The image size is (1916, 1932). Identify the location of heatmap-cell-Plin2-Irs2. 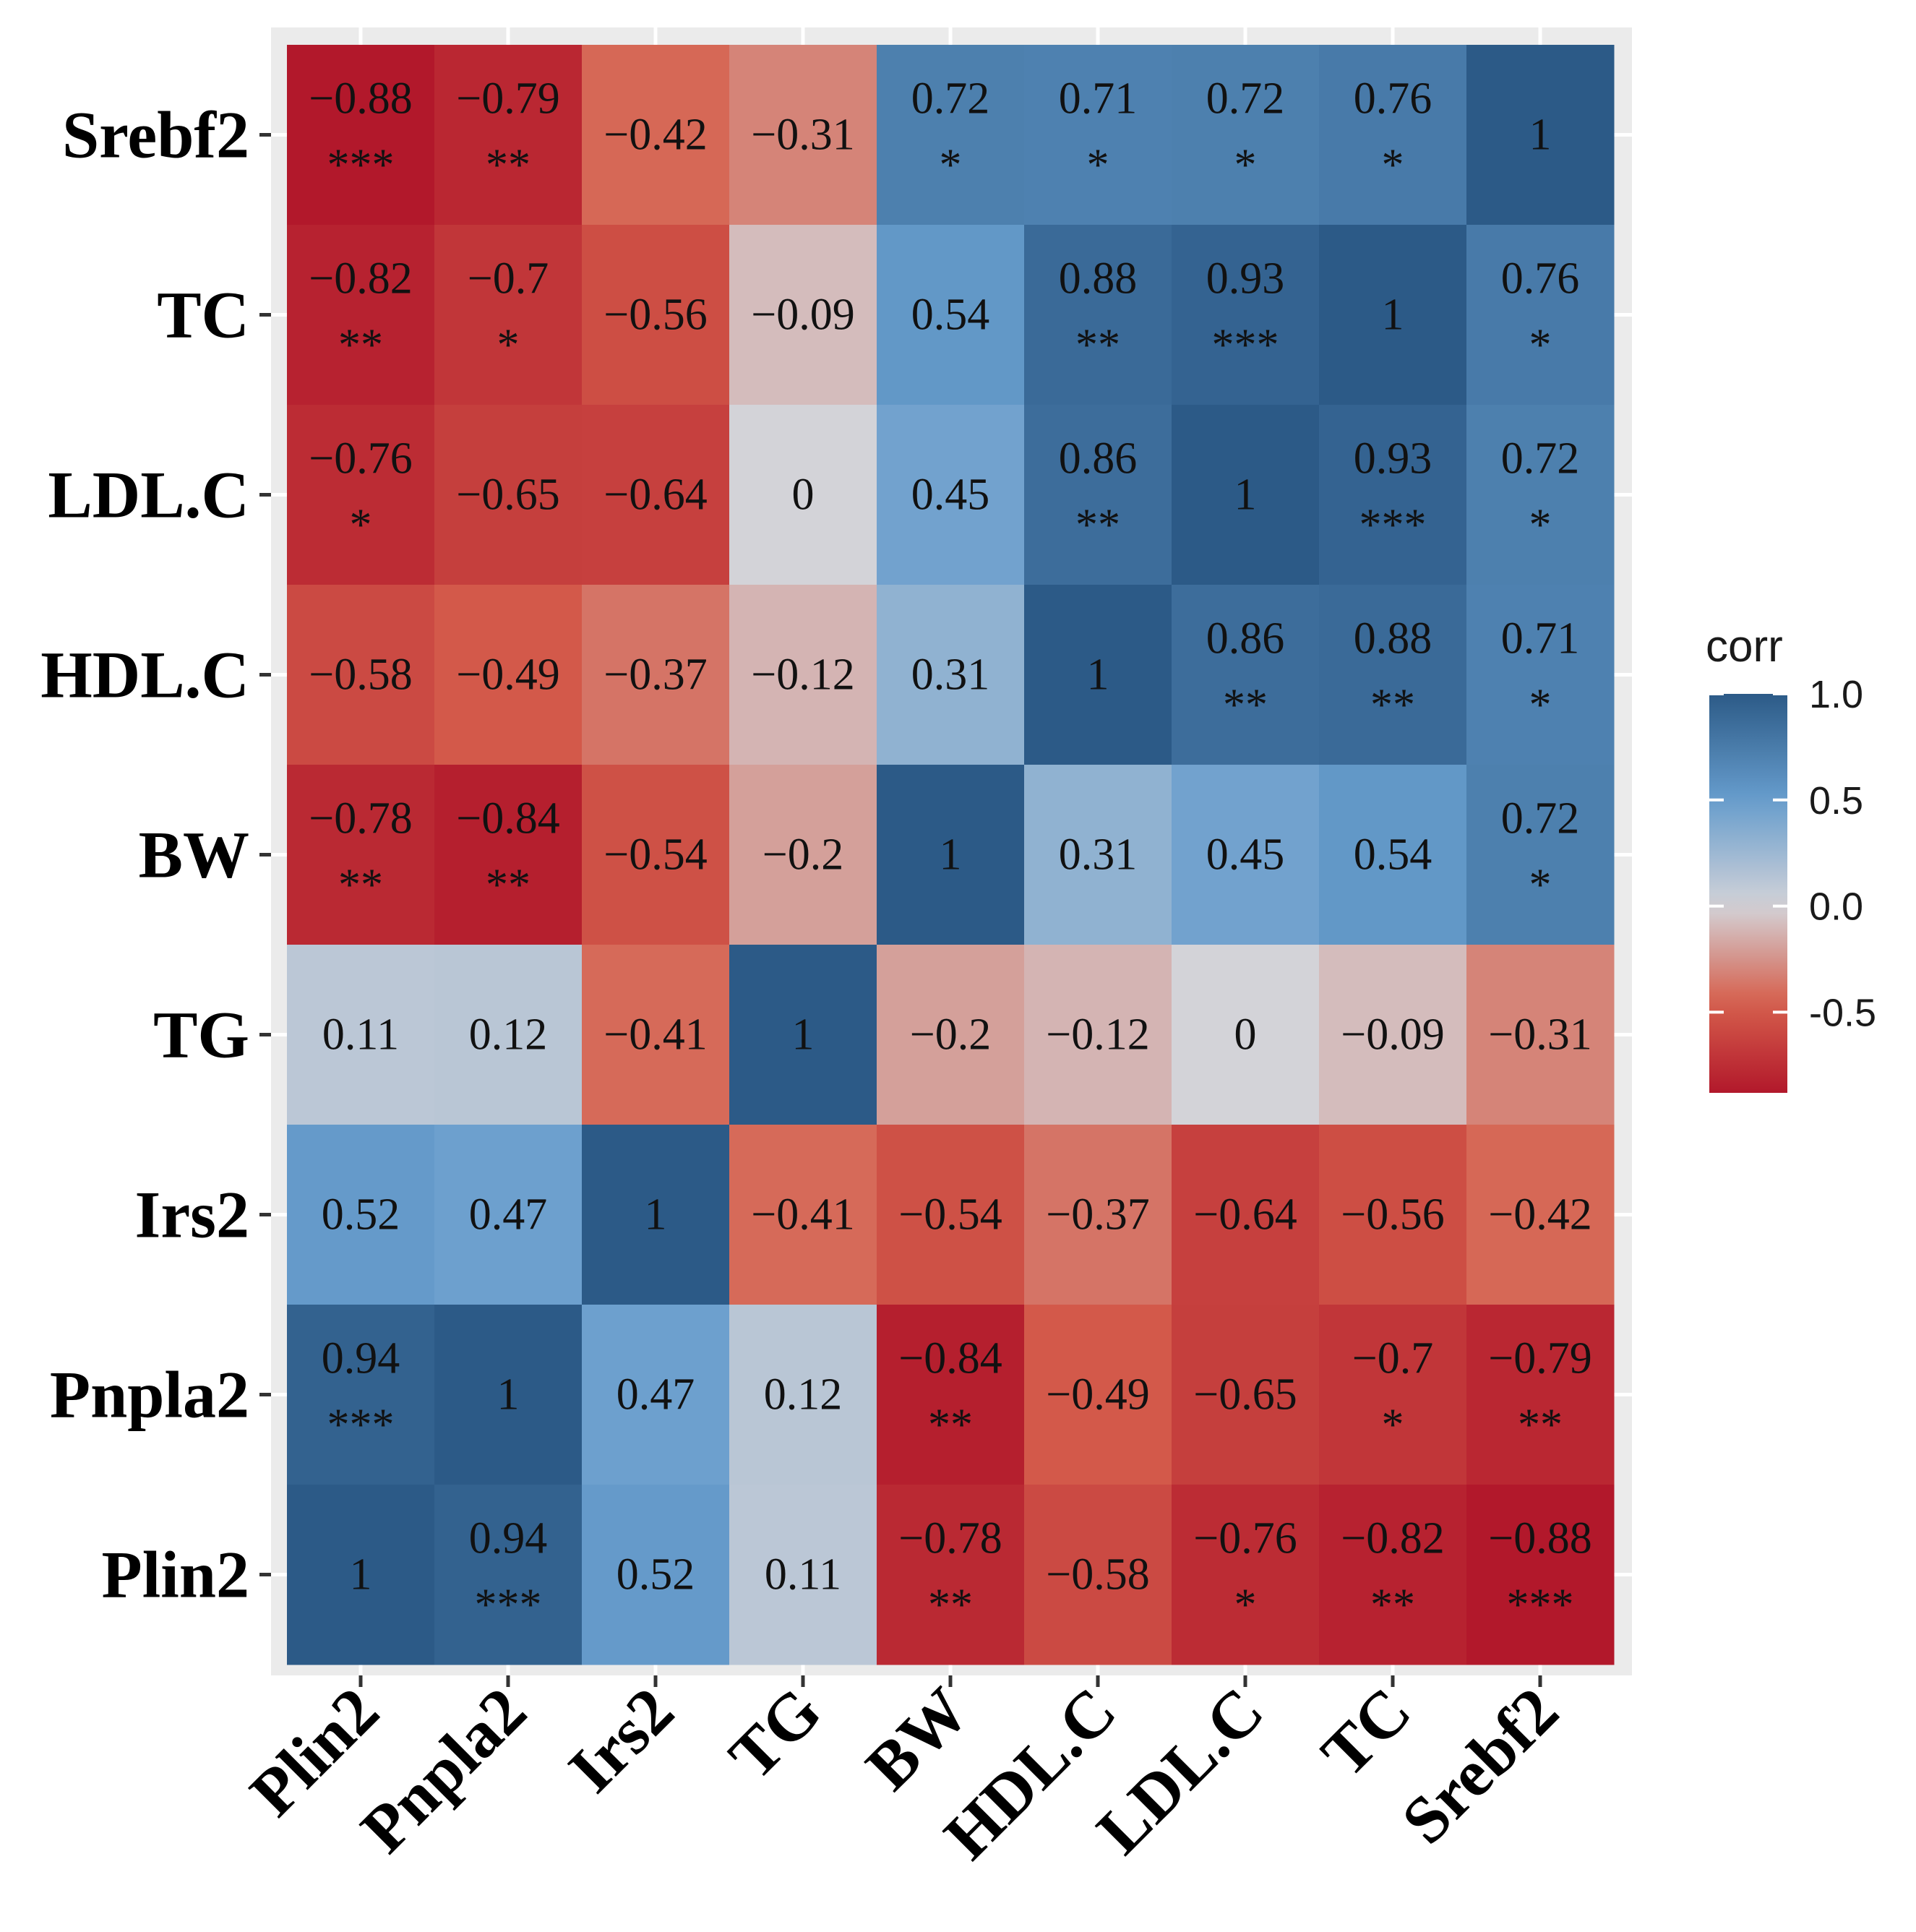
(656, 1575).